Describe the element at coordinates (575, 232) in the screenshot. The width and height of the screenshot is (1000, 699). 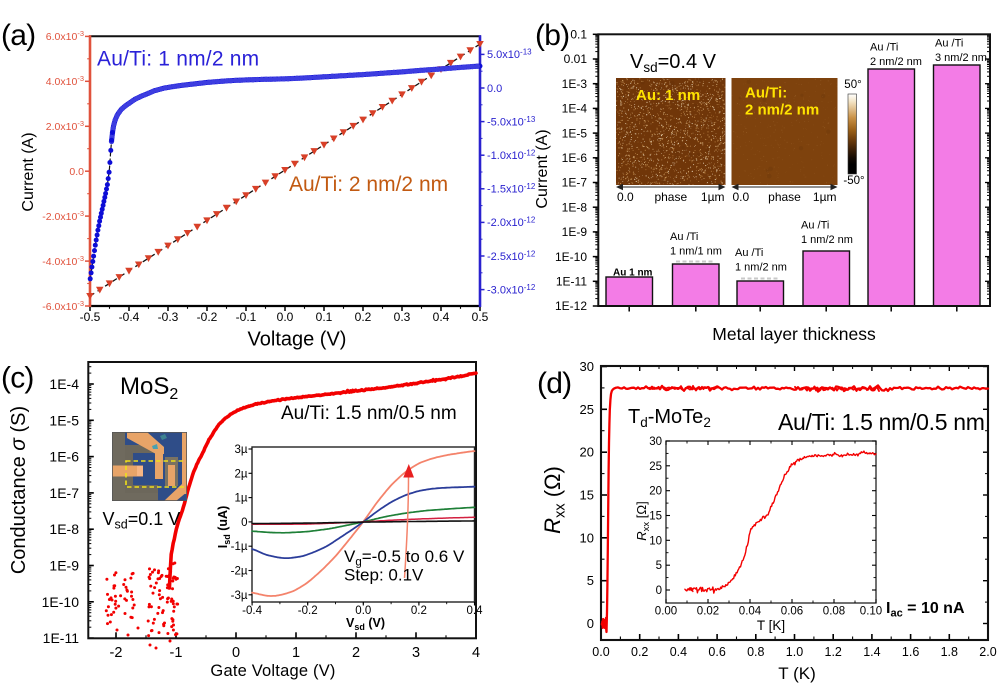
I see `svg-text: 1E-9` at that location.